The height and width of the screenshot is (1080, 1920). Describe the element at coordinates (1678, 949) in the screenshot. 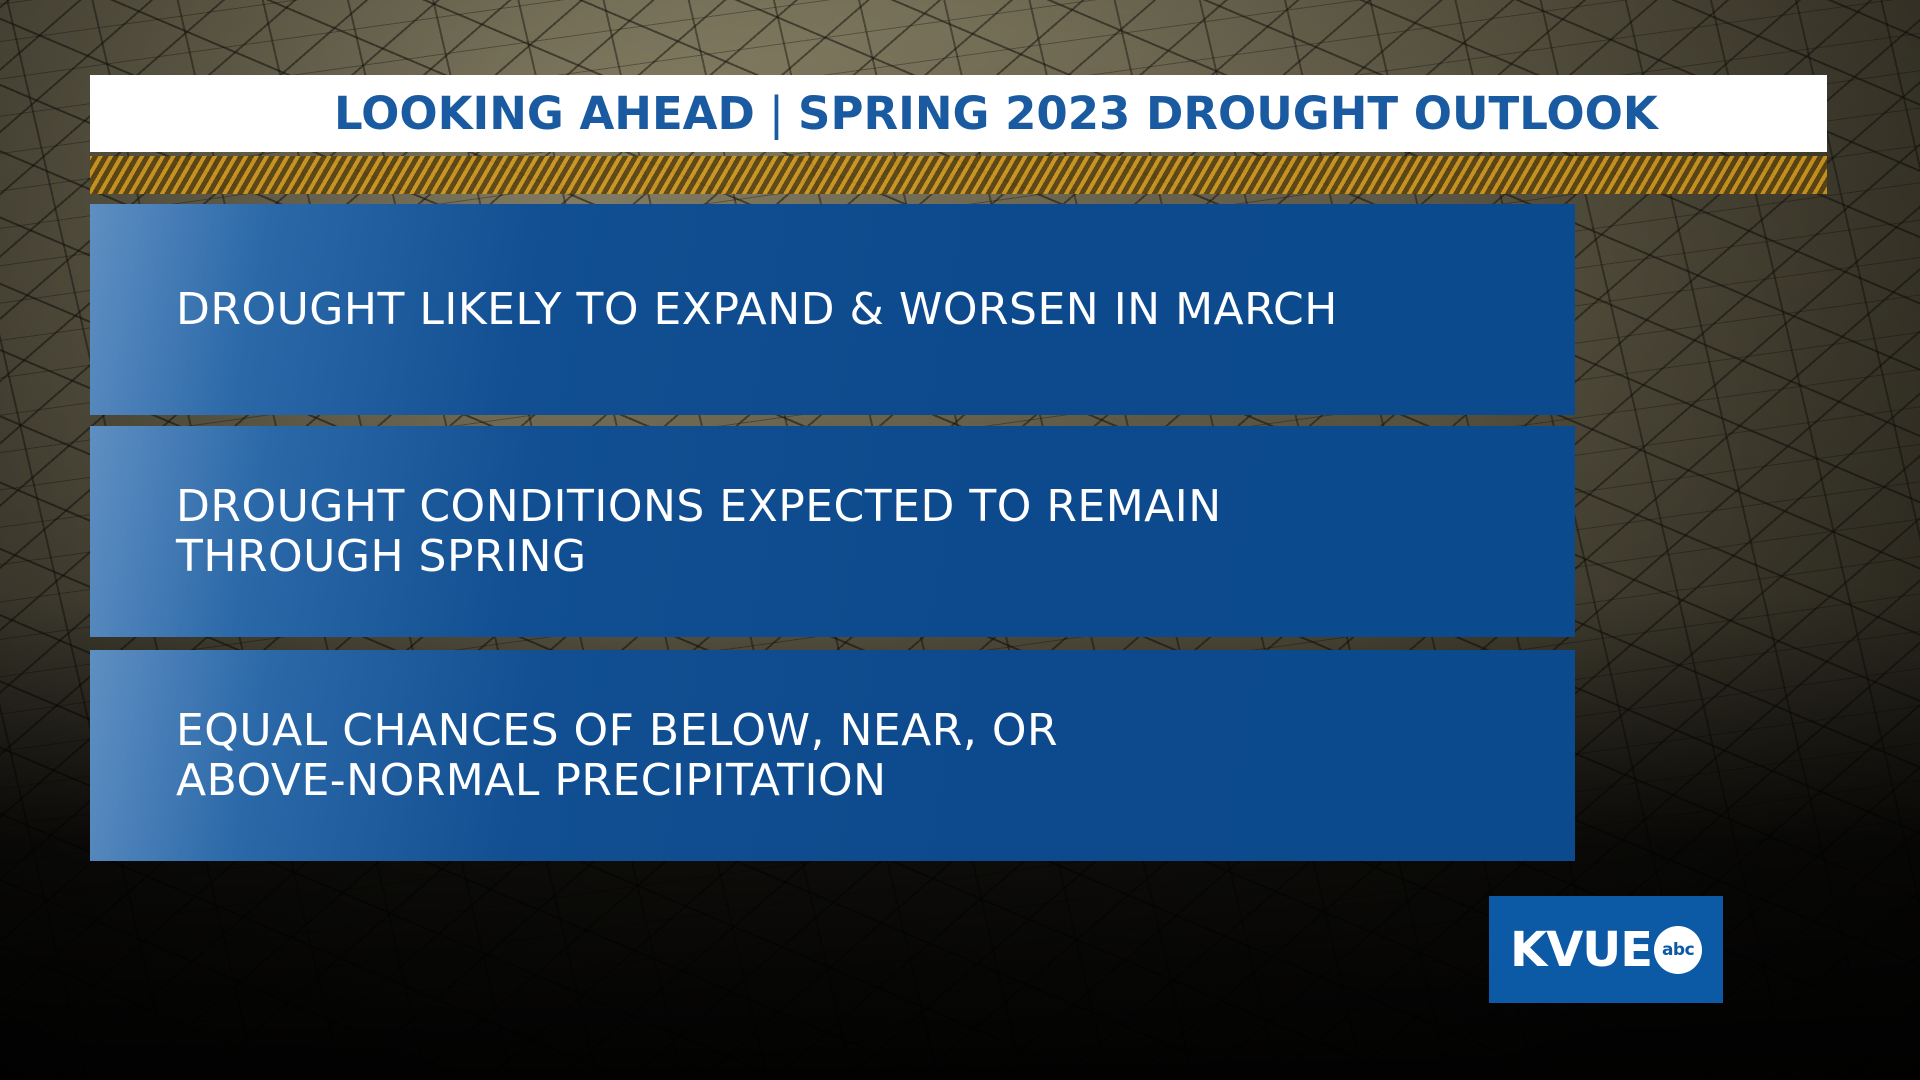

I see `abc-badge-icon: abc` at that location.